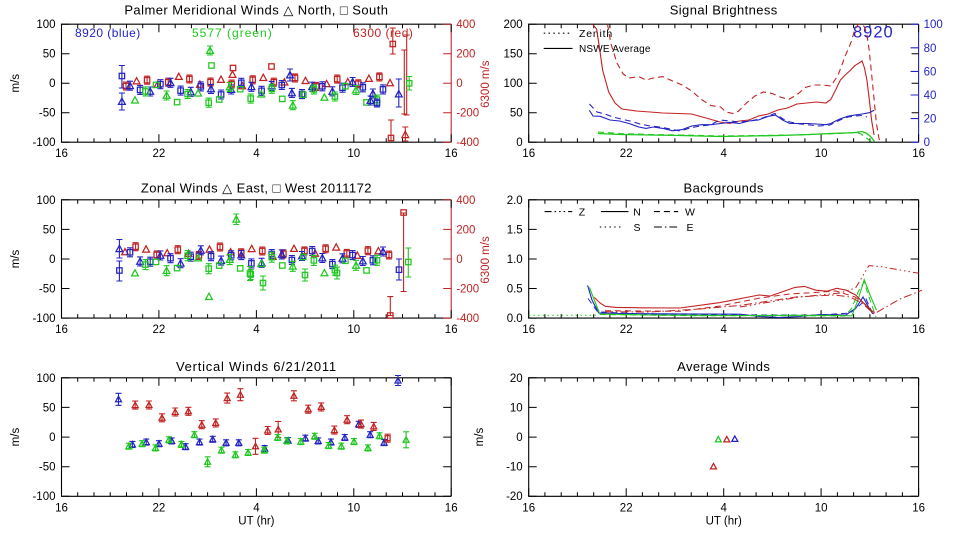 The image size is (960, 540). Describe the element at coordinates (723, 366) in the screenshot. I see `svg-text: Average Winds` at that location.